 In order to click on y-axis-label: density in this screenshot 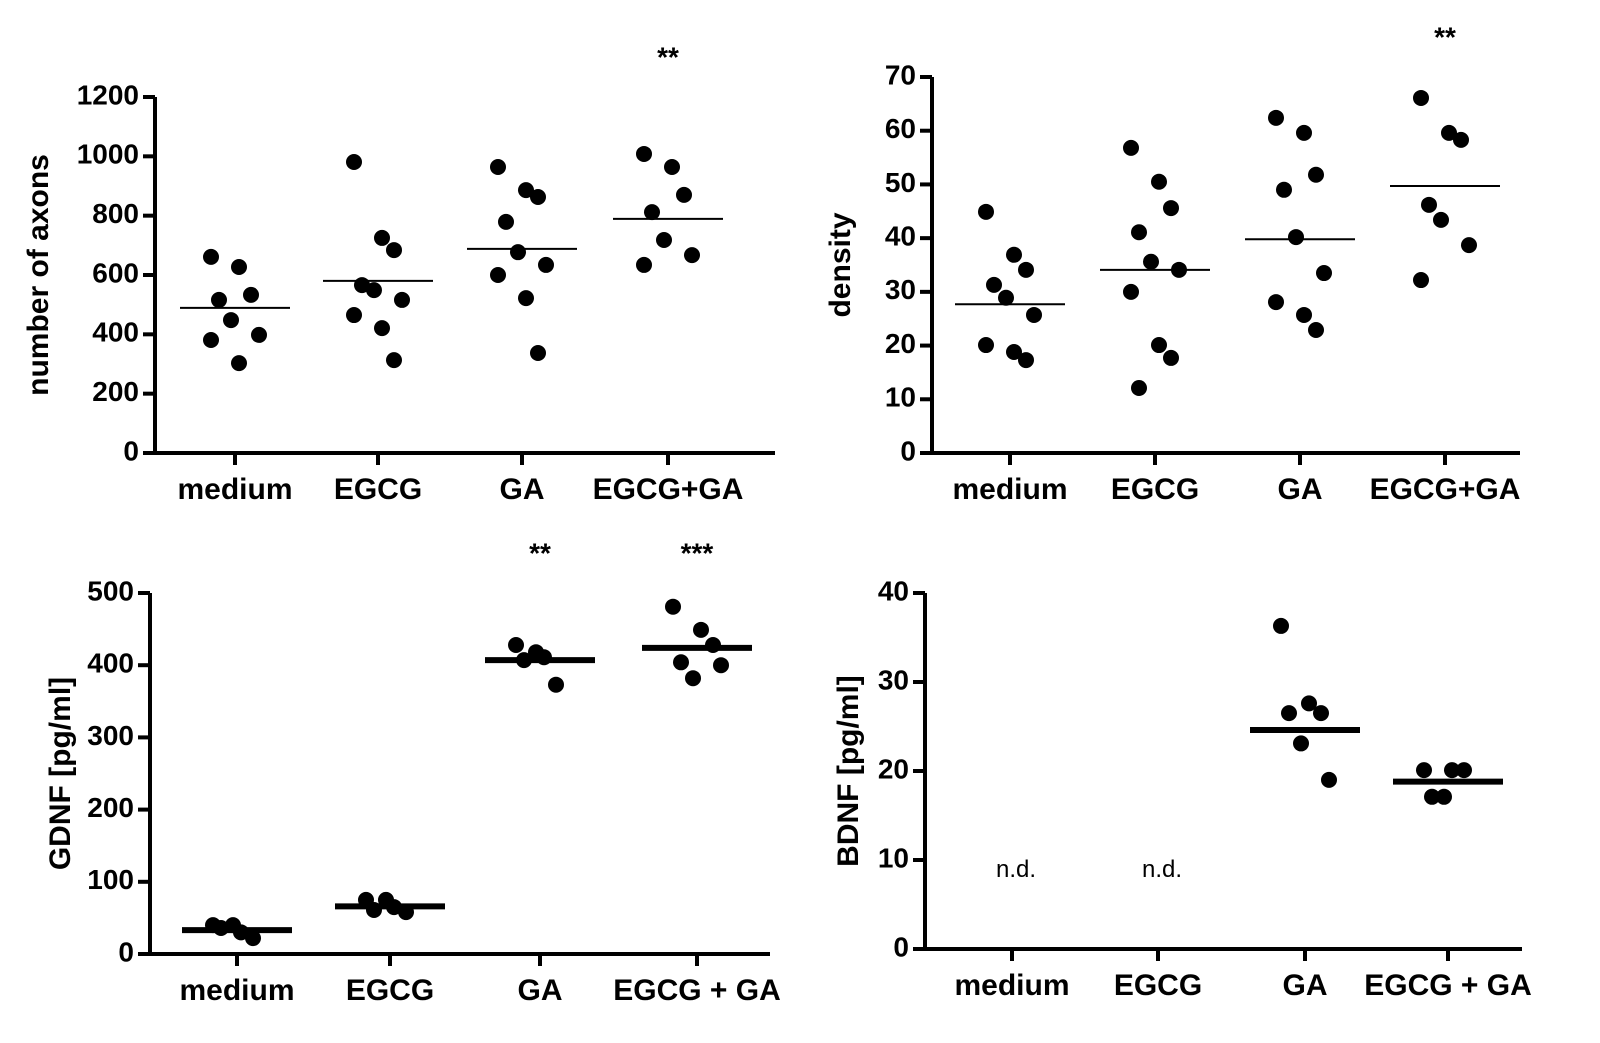, I will do `click(840, 264)`.